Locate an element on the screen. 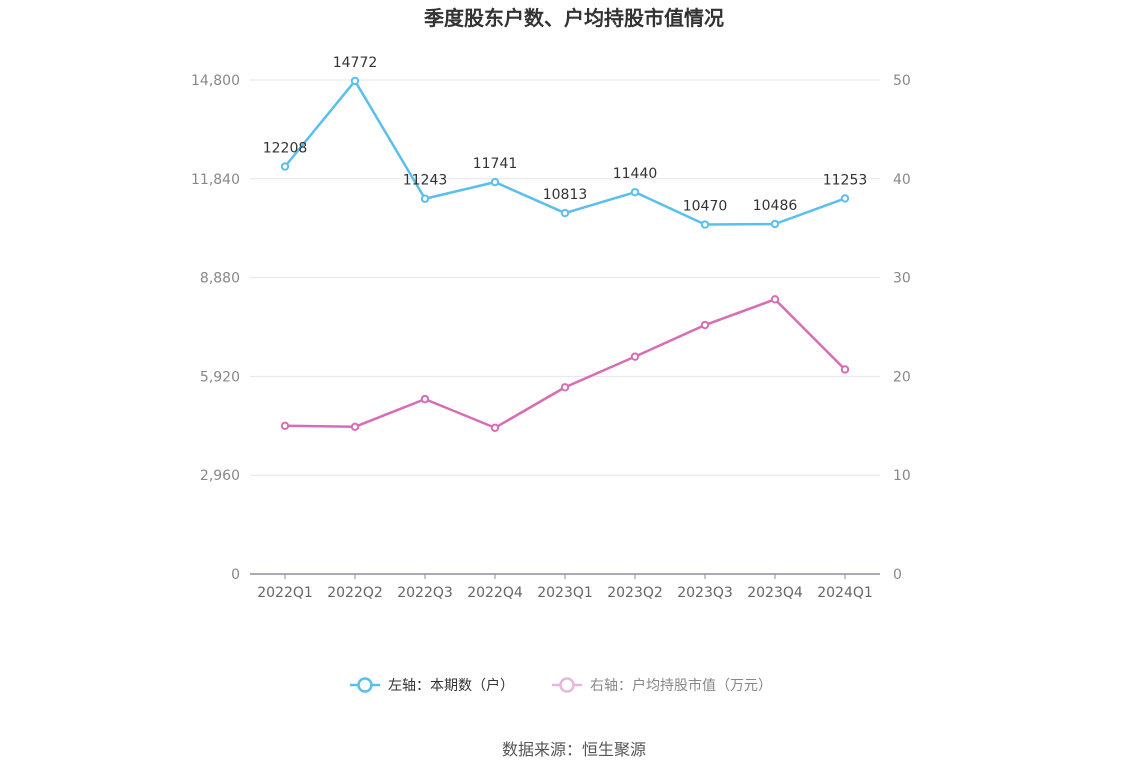 The height and width of the screenshot is (776, 1148). legend-label: 右轴：户均持股市值（万元） is located at coordinates (681, 685).